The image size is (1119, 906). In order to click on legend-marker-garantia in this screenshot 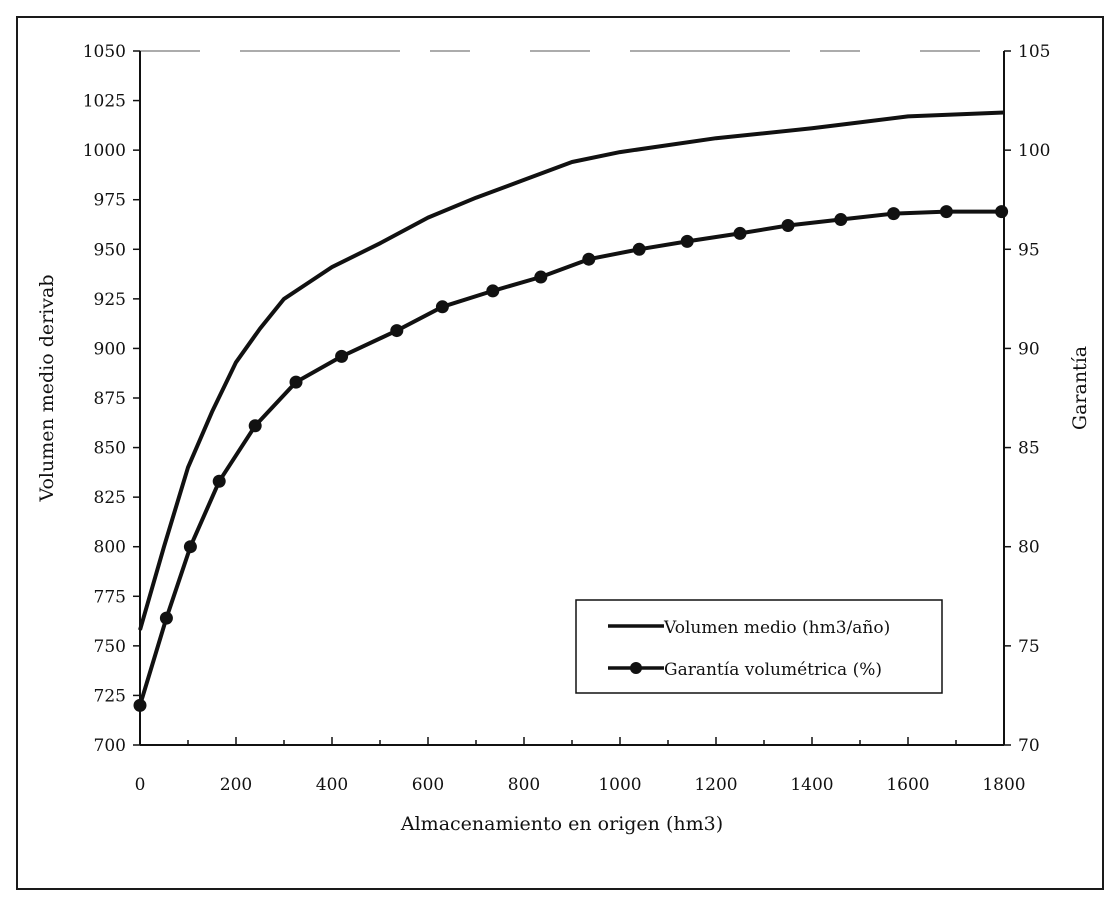, I will do `click(636, 668)`.